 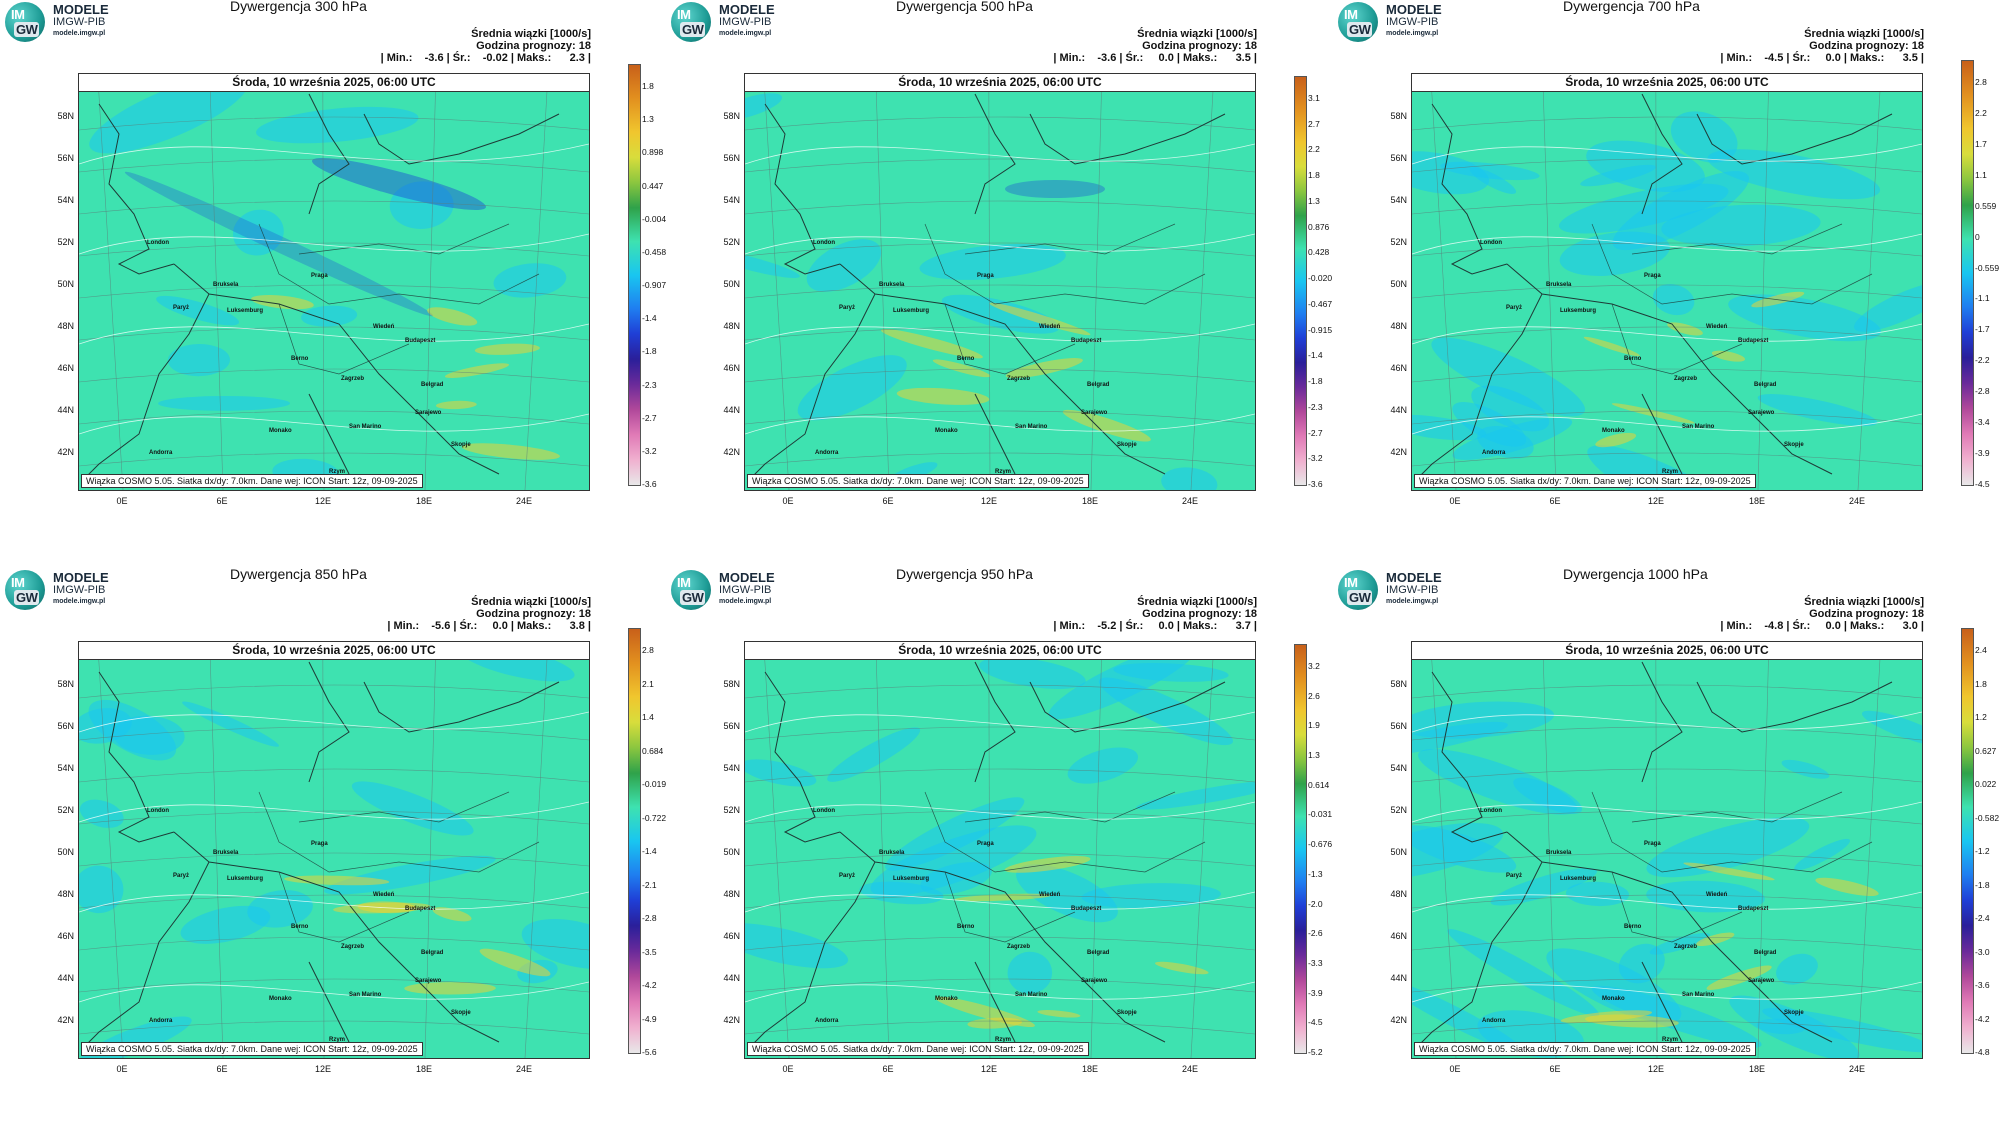 What do you see at coordinates (1315, 381) in the screenshot?
I see `colorbar-tick-label: -1.8` at bounding box center [1315, 381].